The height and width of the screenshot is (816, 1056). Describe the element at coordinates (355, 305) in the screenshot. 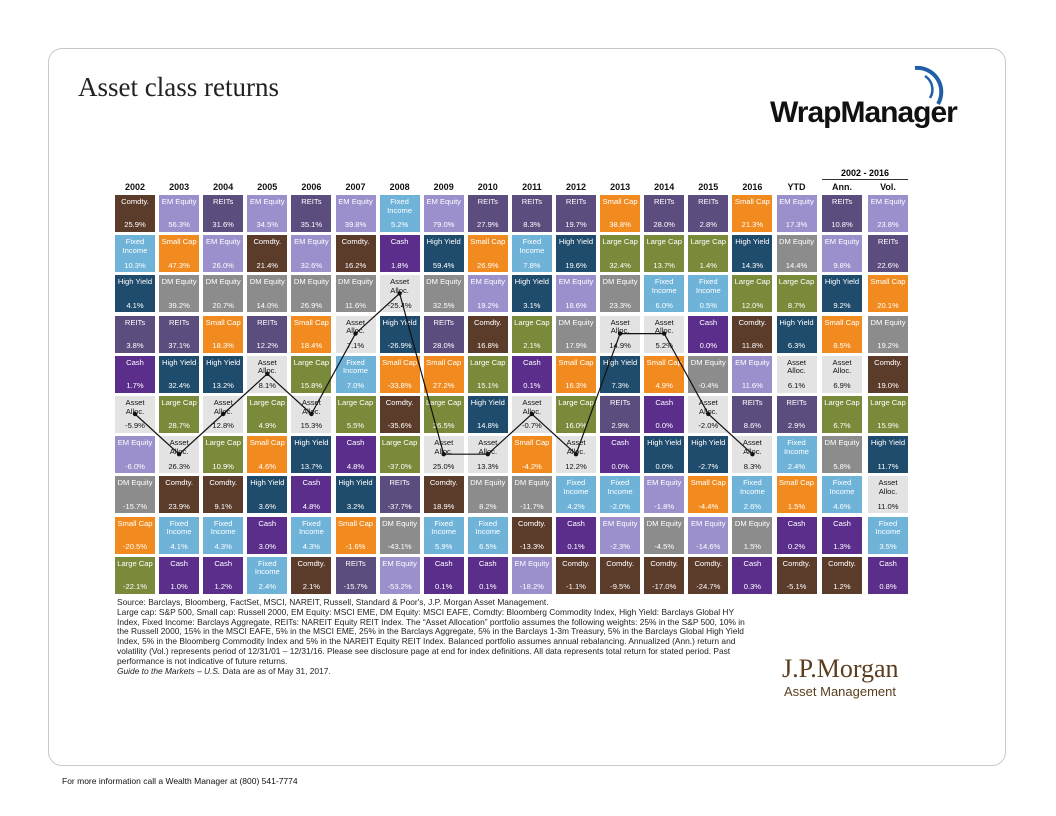

I see `return-value: 11.6%` at that location.